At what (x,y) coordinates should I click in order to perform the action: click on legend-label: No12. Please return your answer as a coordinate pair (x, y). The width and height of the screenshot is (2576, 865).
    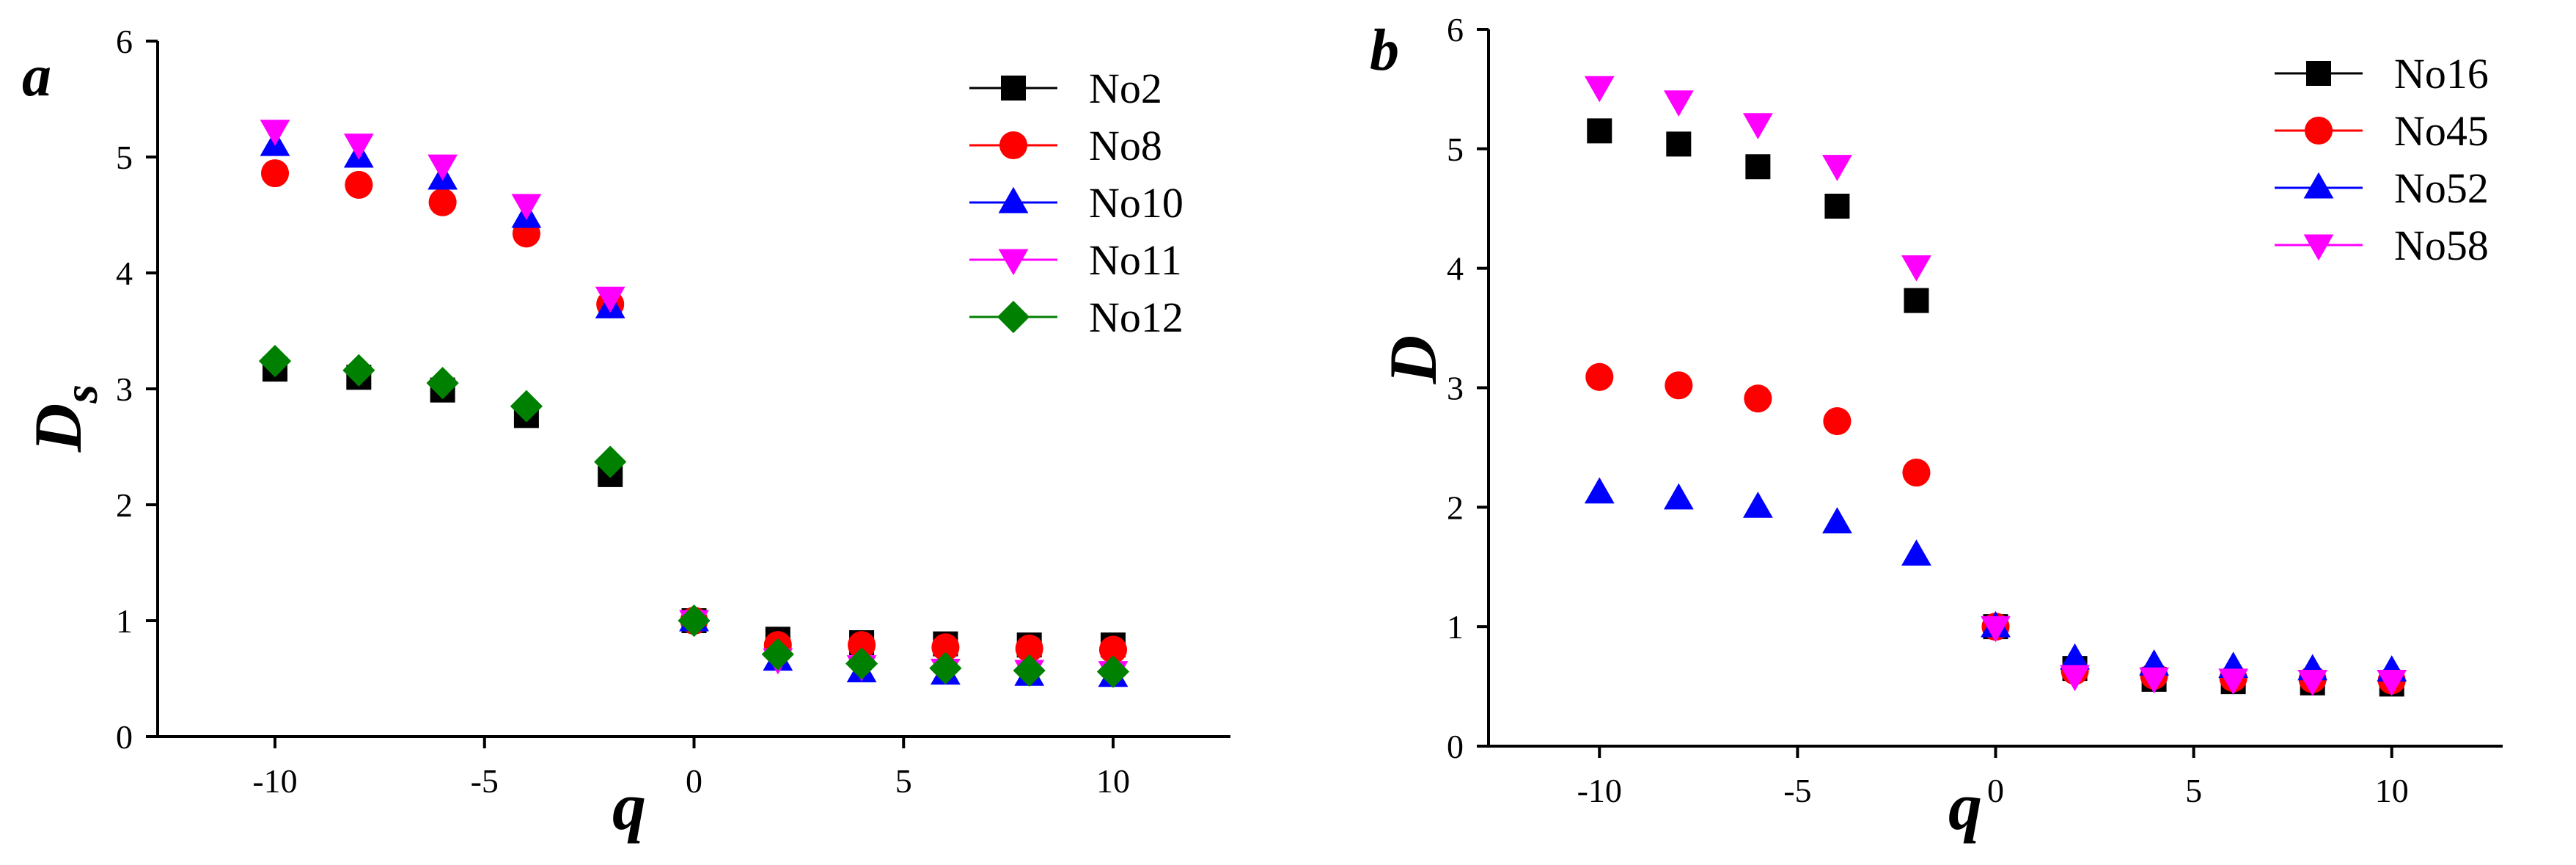
    Looking at the image, I should click on (1137, 317).